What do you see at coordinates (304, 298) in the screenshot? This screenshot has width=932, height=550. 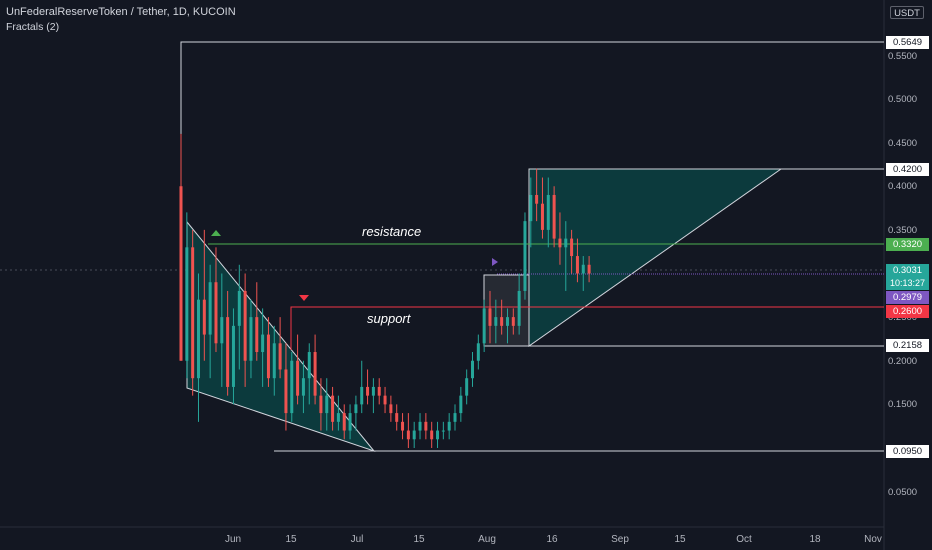 I see `fractal-down-marker` at bounding box center [304, 298].